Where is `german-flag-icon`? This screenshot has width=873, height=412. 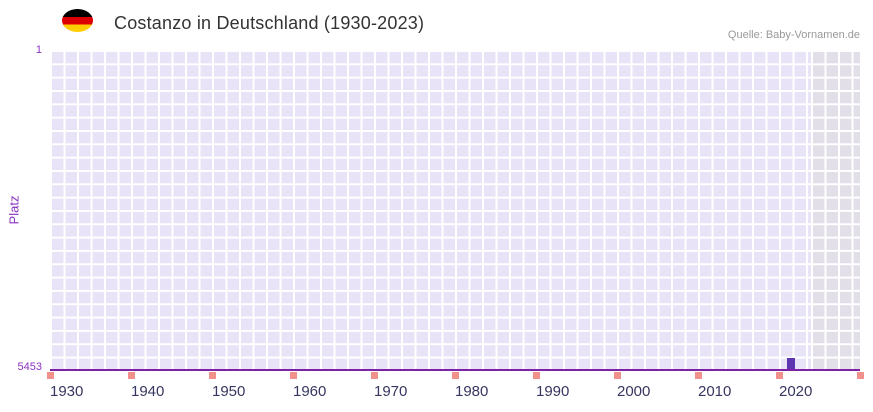 german-flag-icon is located at coordinates (77, 20).